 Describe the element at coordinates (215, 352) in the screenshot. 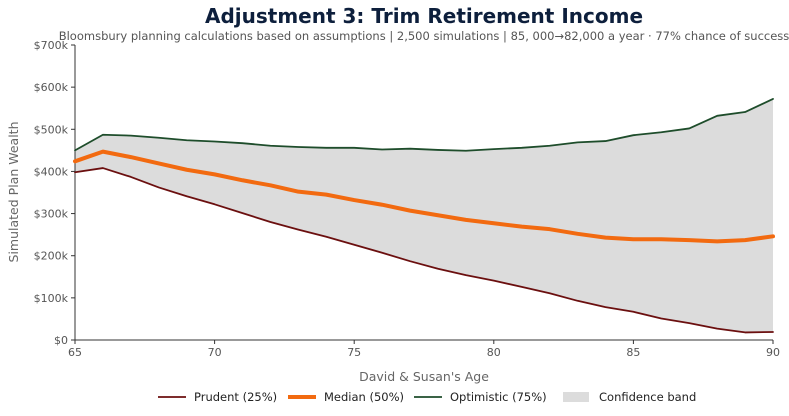

I see `x-tick-label: 70` at that location.